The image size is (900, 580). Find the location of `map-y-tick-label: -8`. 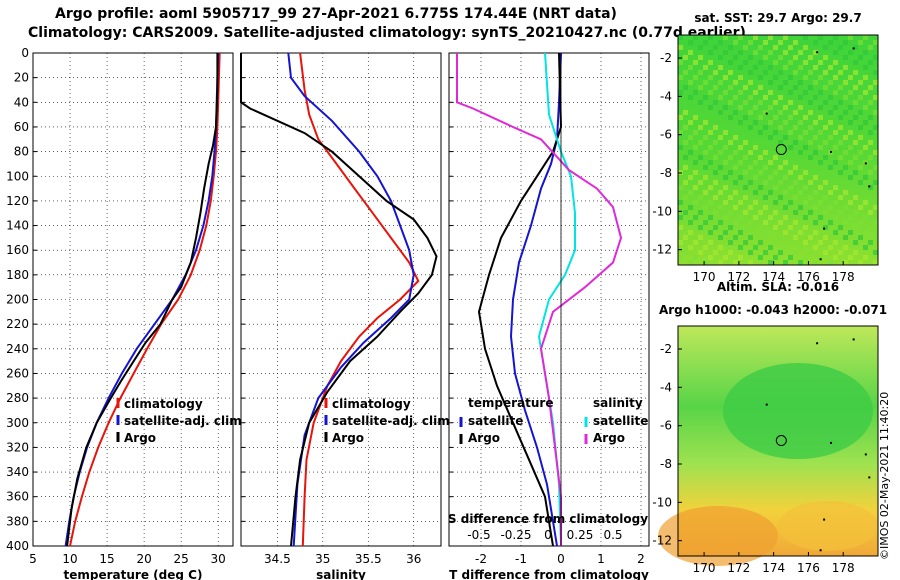

map-y-tick-label: -8 is located at coordinates (666, 464).